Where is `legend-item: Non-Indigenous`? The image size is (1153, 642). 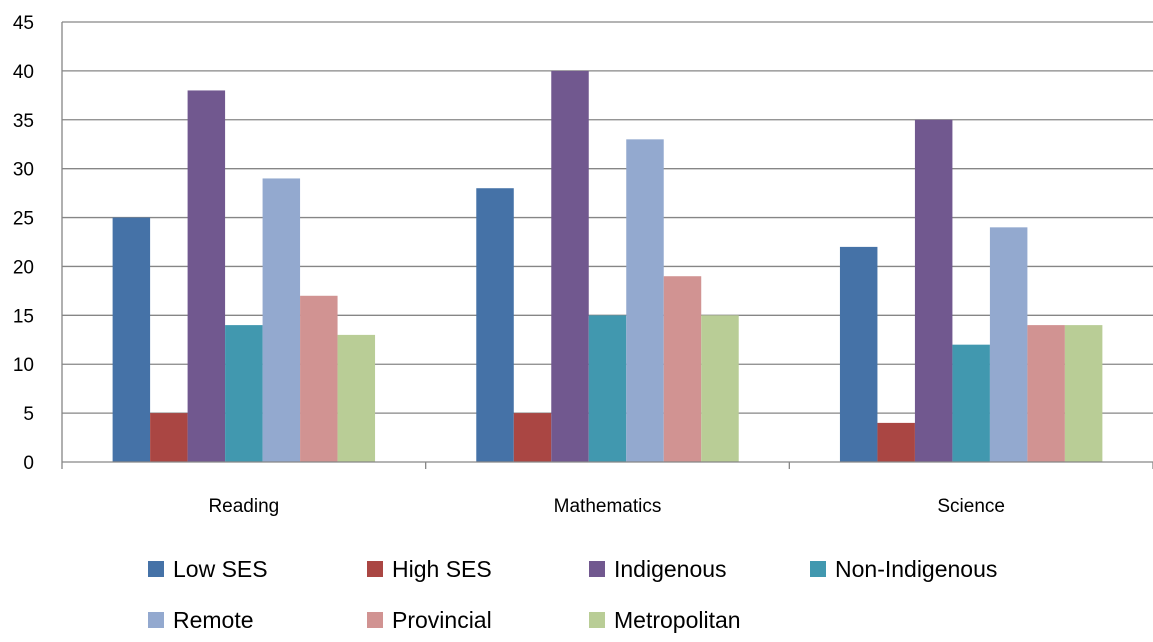 legend-item: Non-Indigenous is located at coordinates (903, 569).